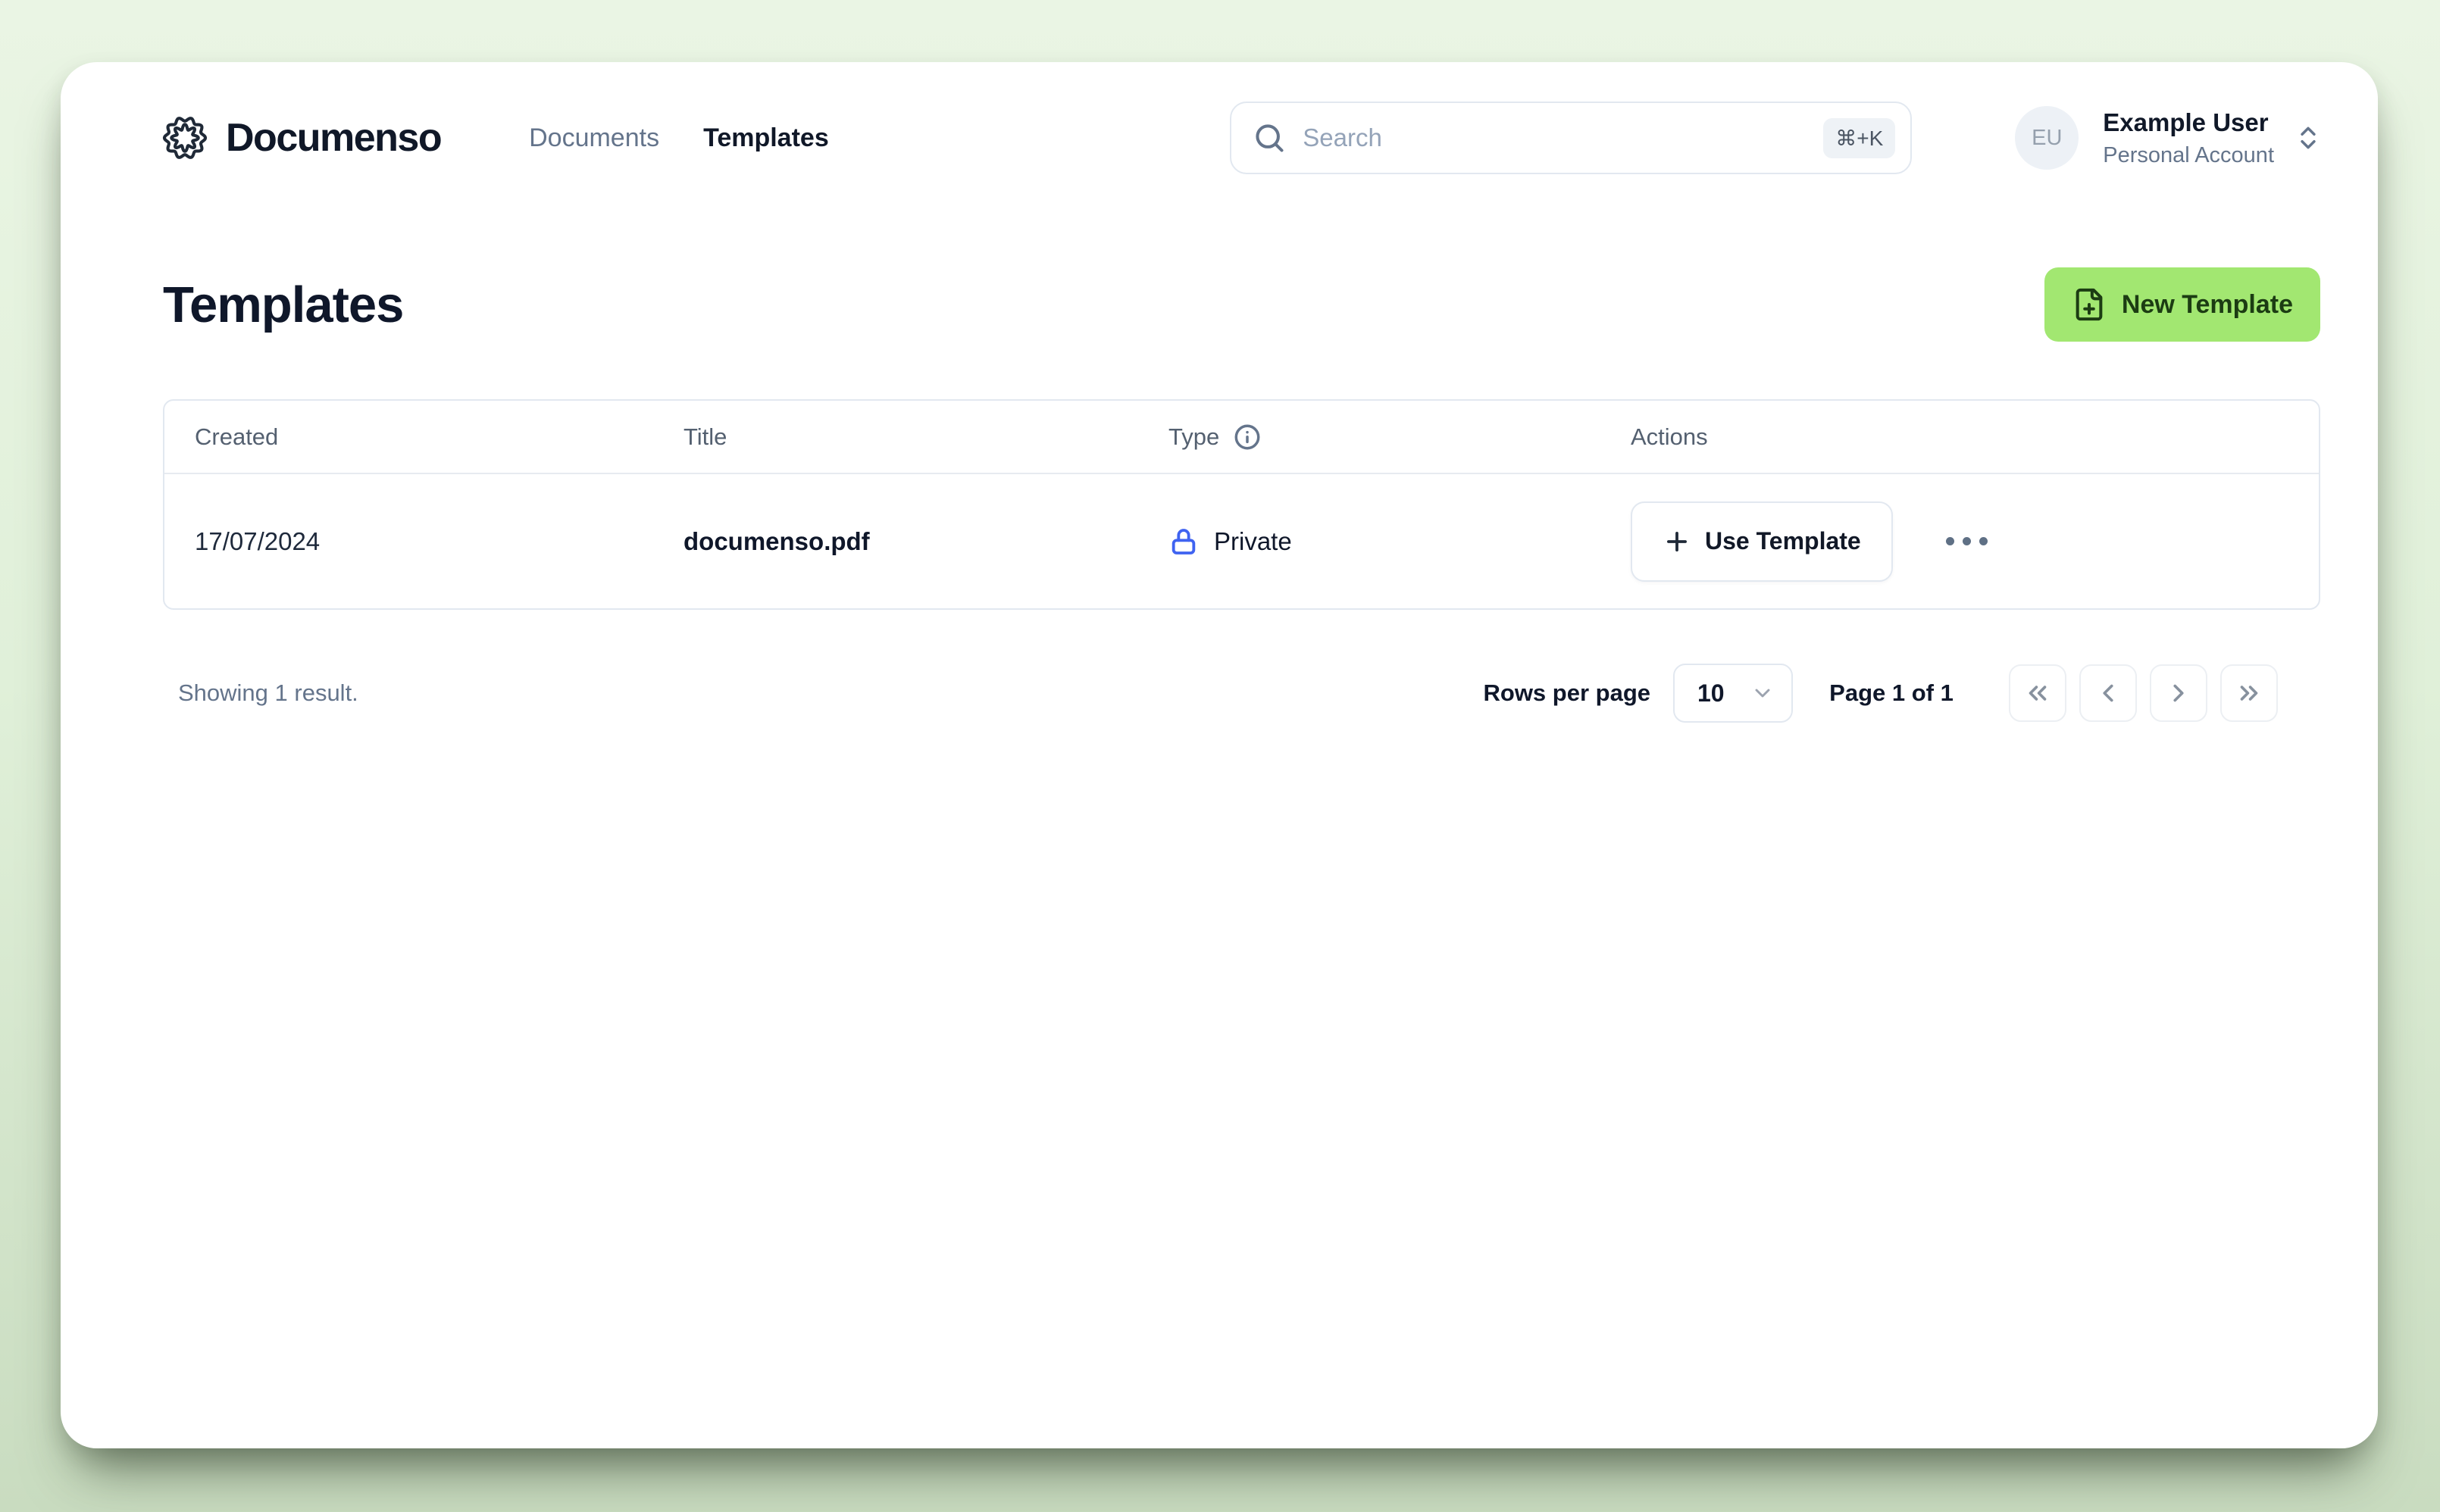 The image size is (2440, 1512). What do you see at coordinates (1369, 437) in the screenshot?
I see `column-header-type: Type` at bounding box center [1369, 437].